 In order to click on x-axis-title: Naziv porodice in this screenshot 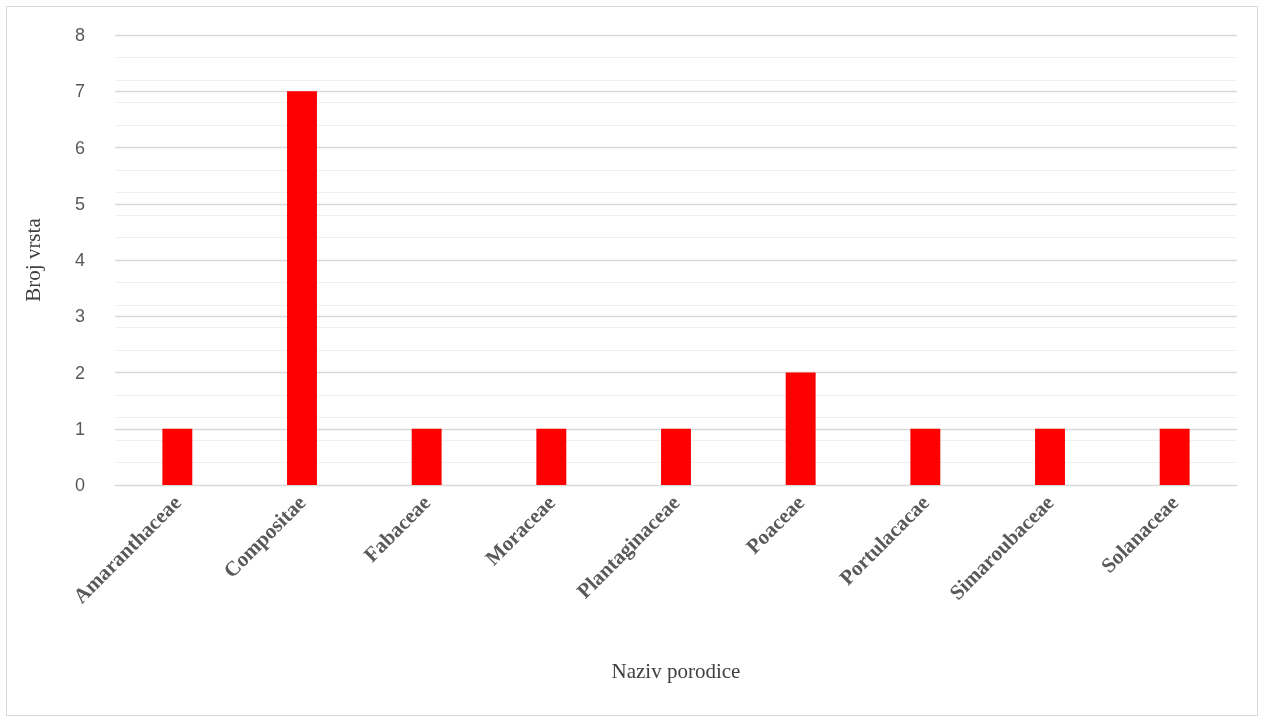, I will do `click(676, 670)`.